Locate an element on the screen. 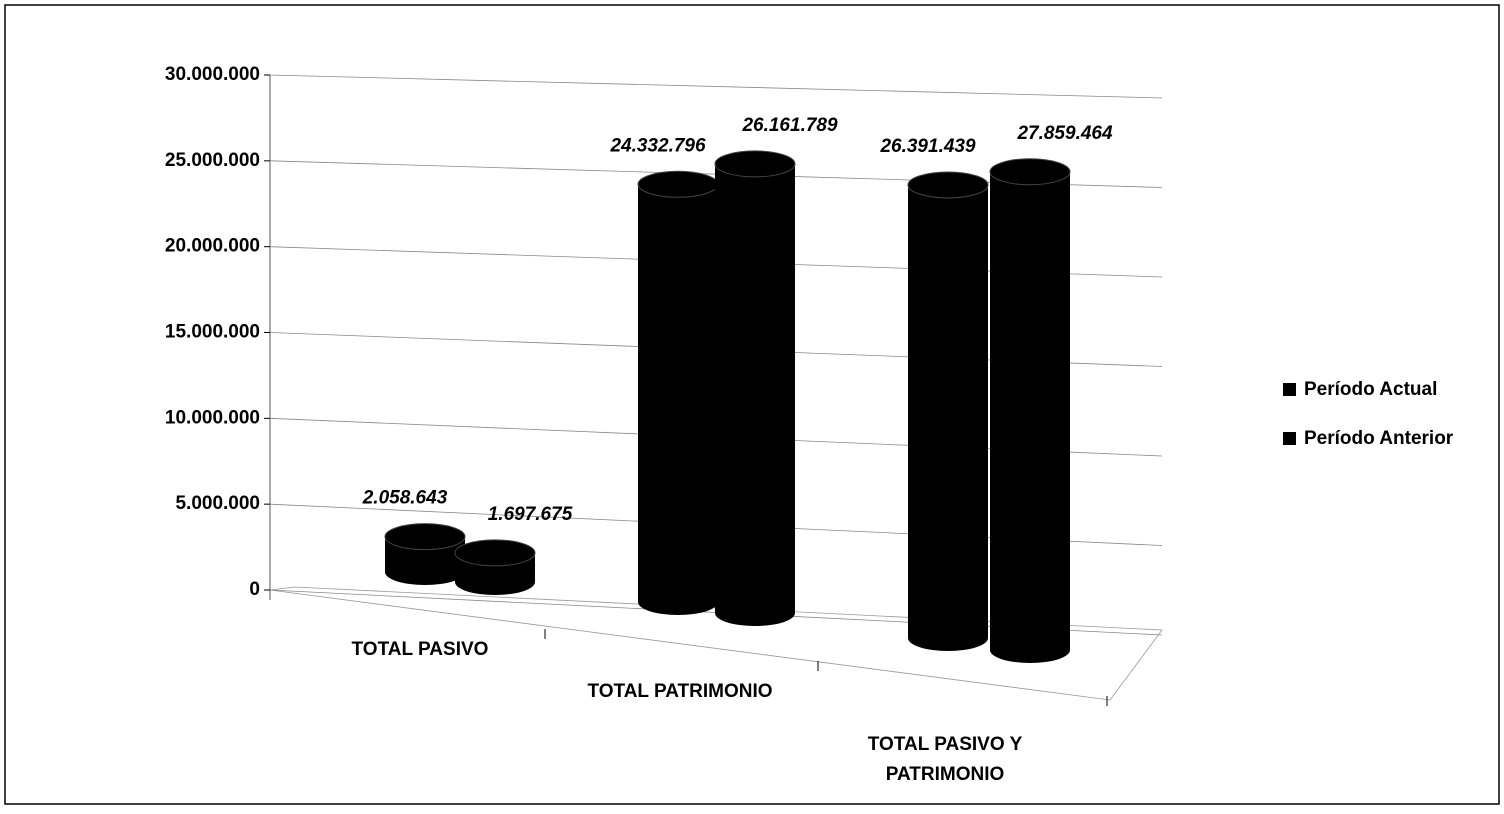 The width and height of the screenshot is (1504, 814). y-tick-label: 10.000.000 is located at coordinates (212, 417).